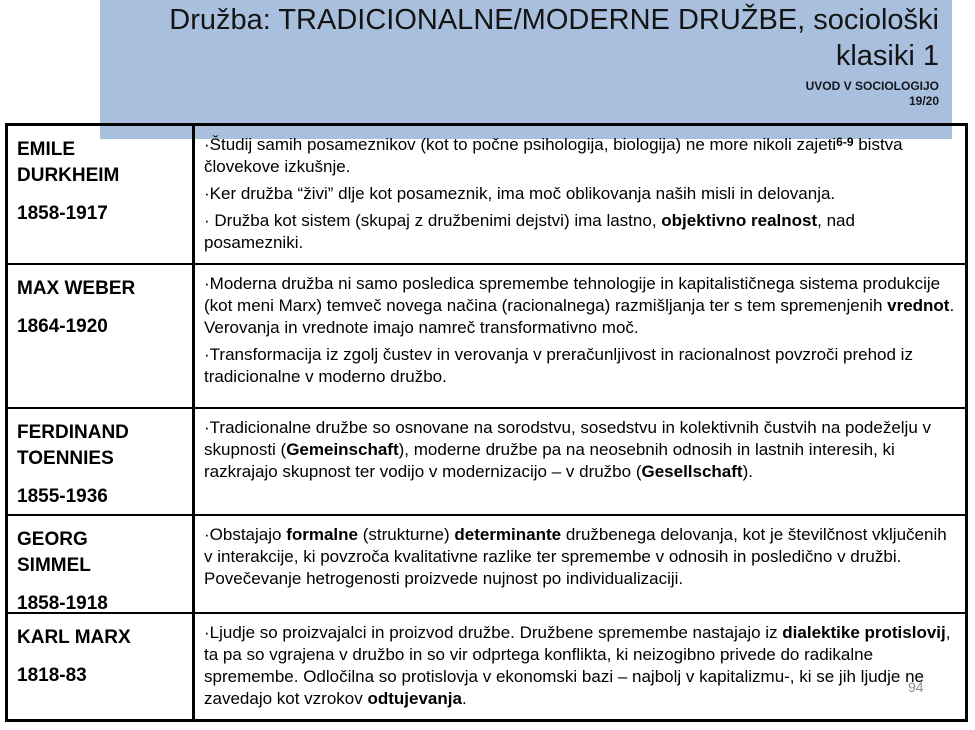 The image size is (975, 730). I want to click on scholar-years: 1864-1920, so click(62, 326).